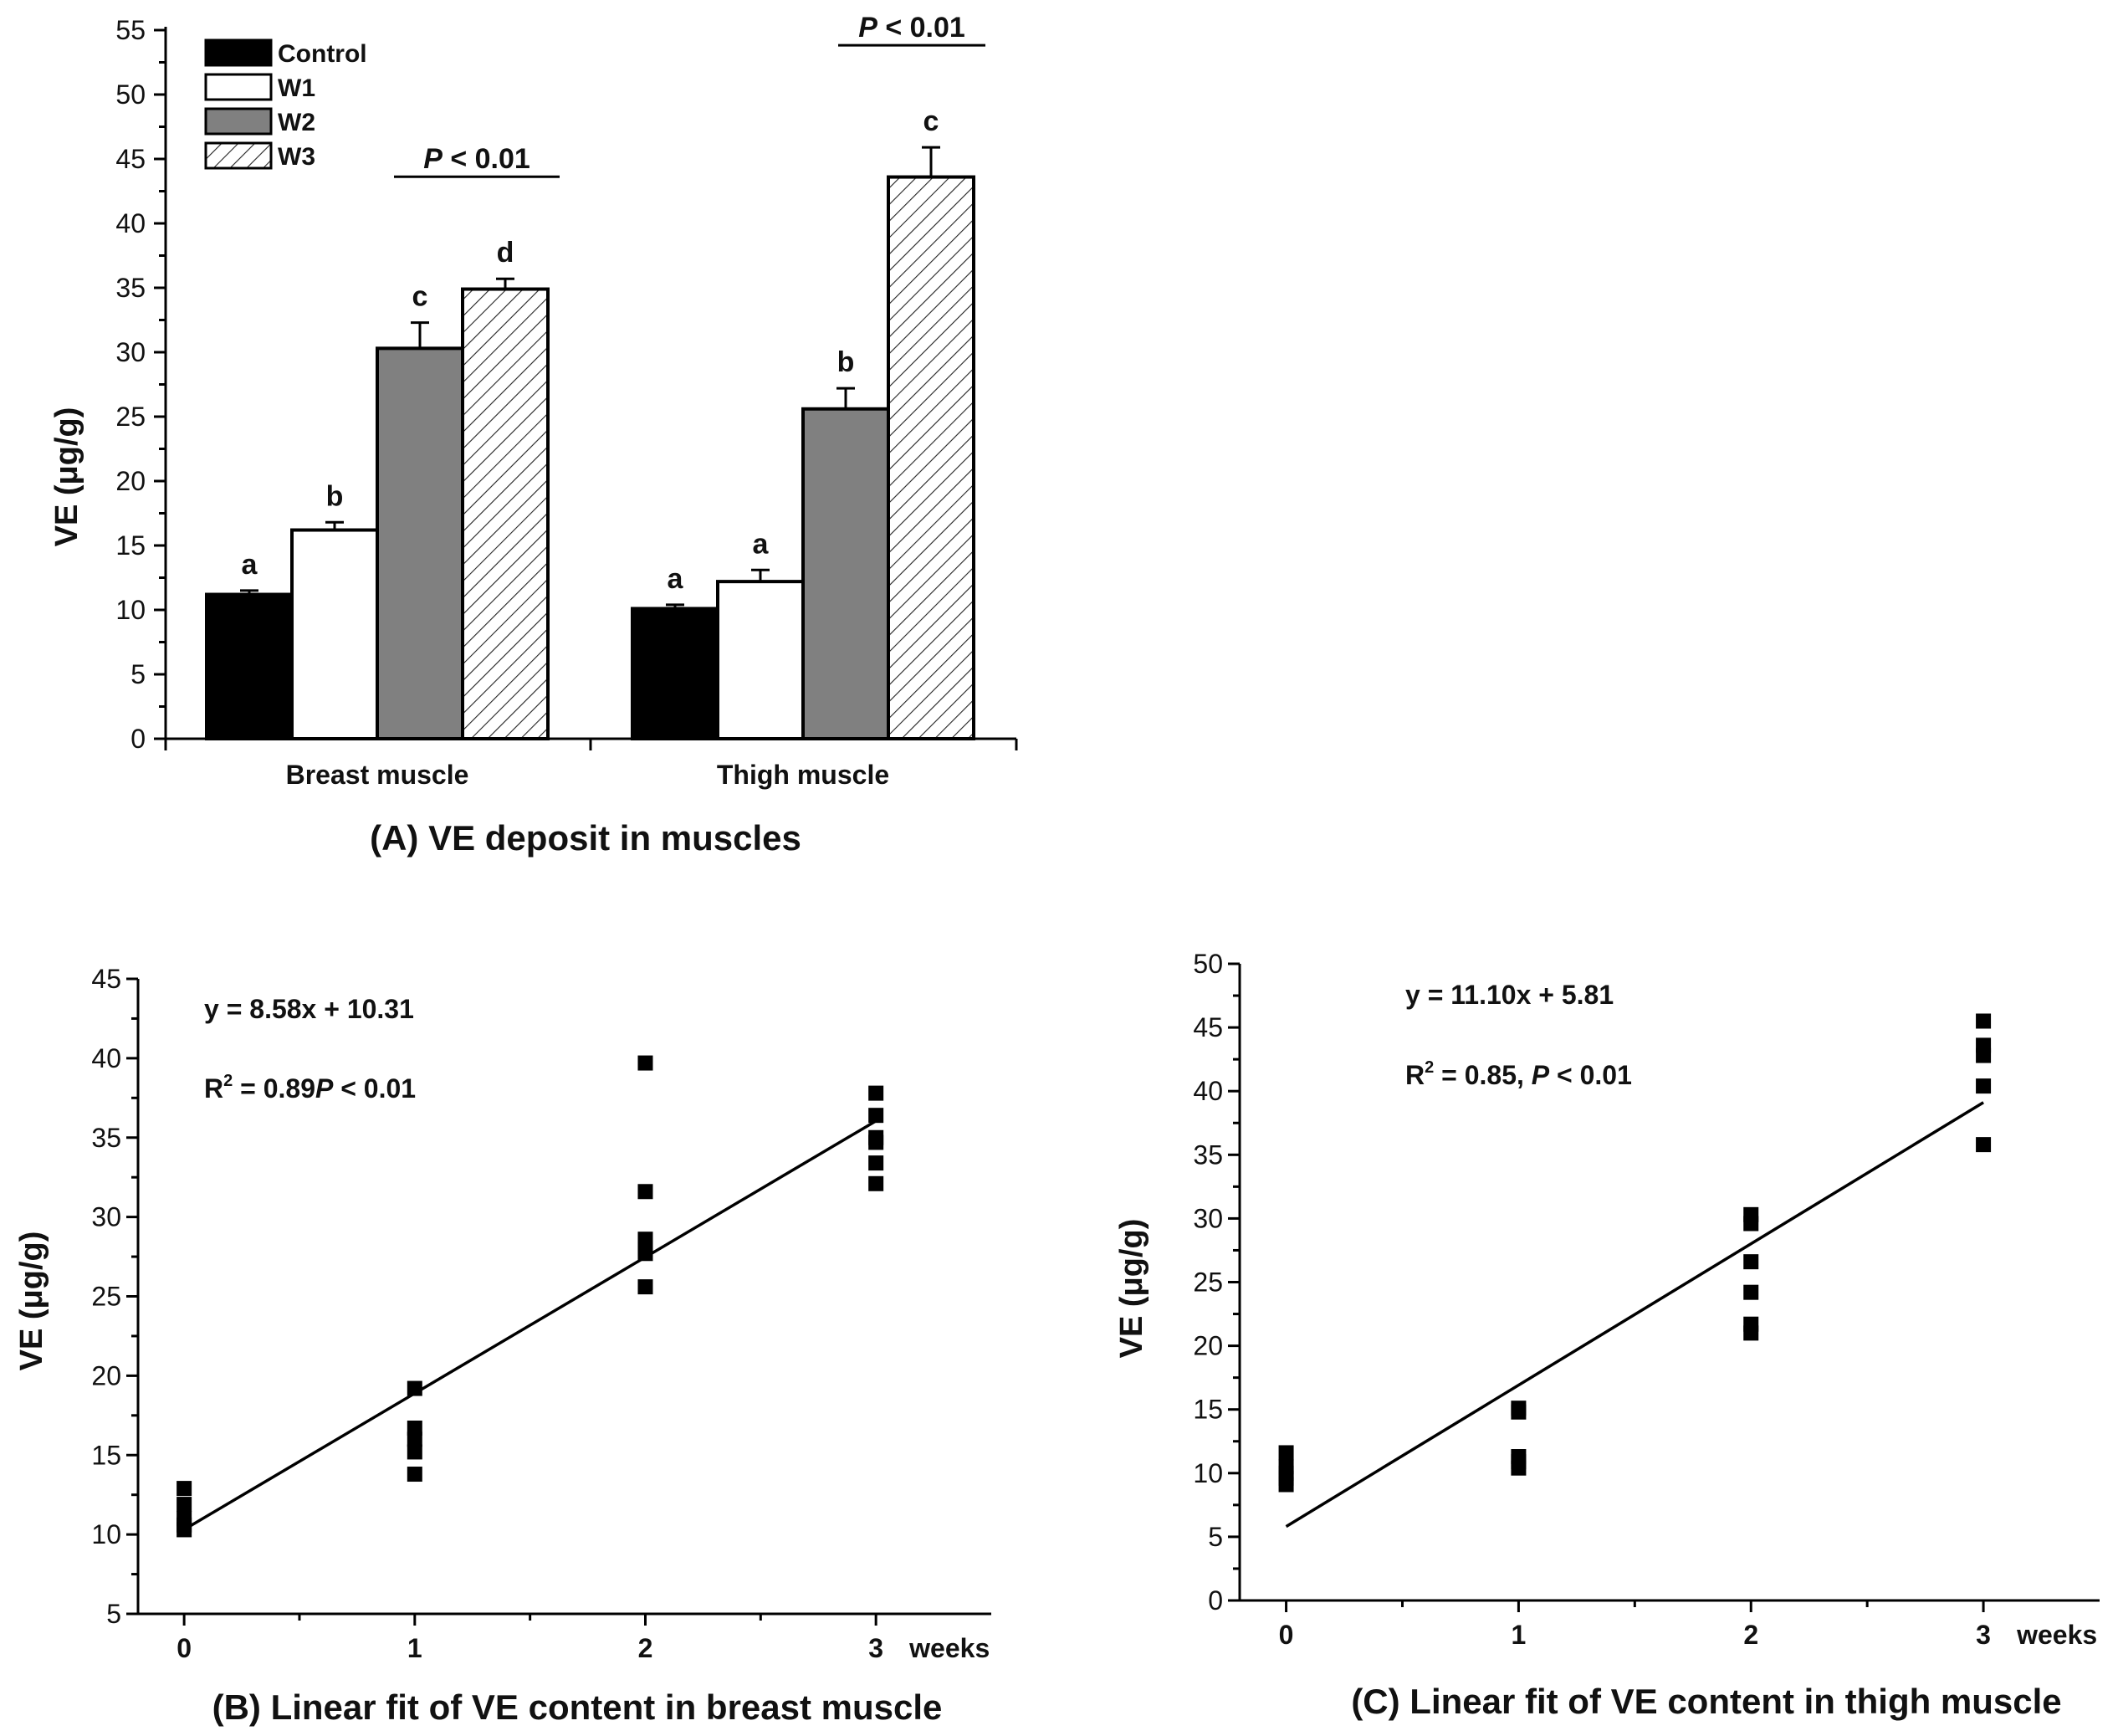 The height and width of the screenshot is (1736, 2118). What do you see at coordinates (106, 979) in the screenshot?
I see `panel-b-y-tick-label: 45` at bounding box center [106, 979].